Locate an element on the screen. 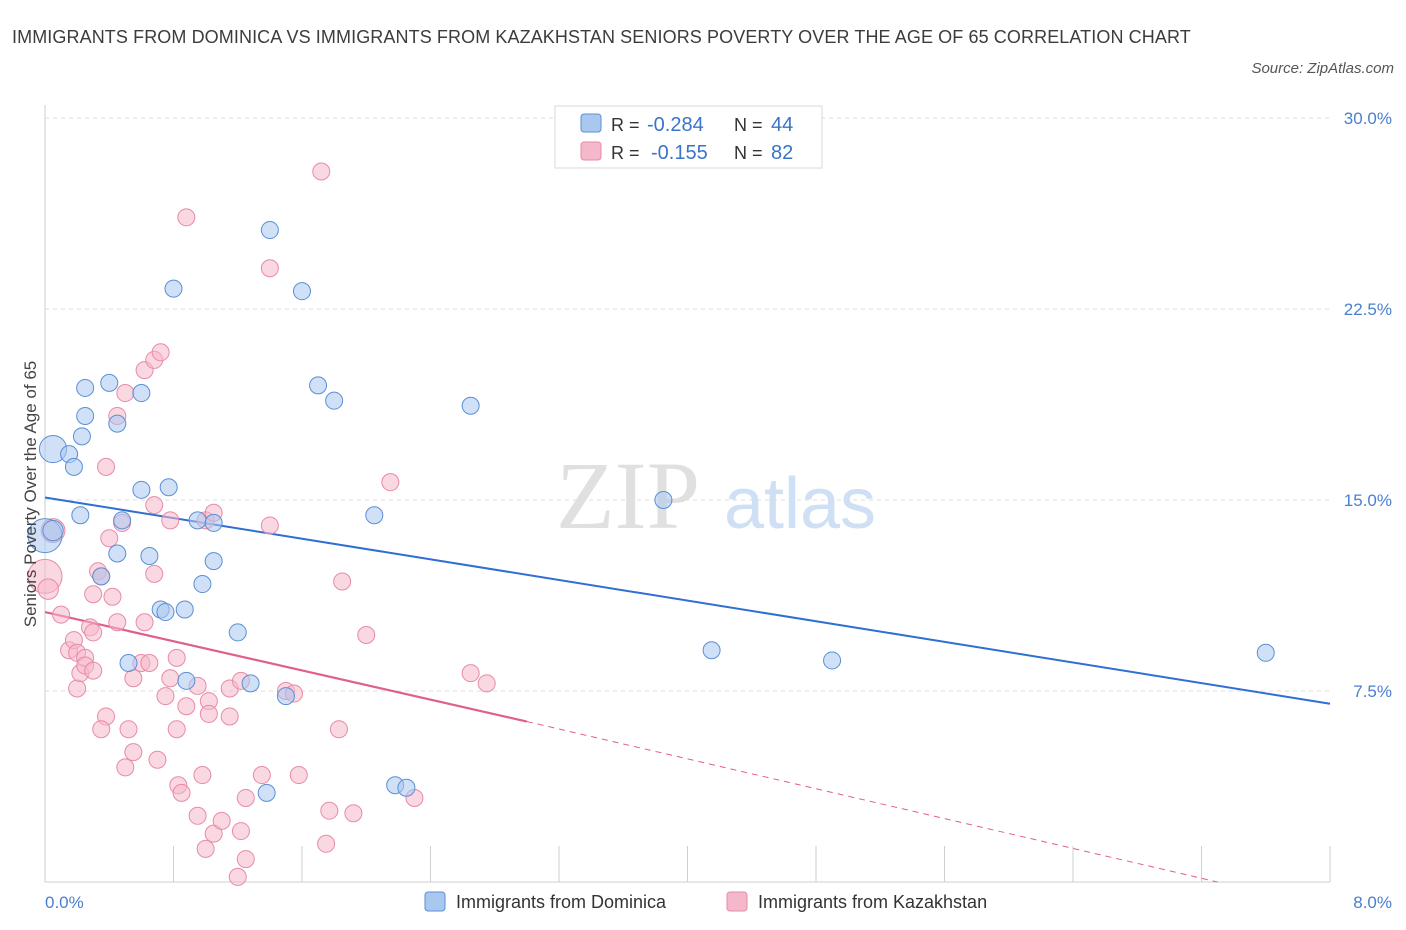 This screenshot has height=930, width=1406. legend-swatch-pink is located at coordinates (591, 151).